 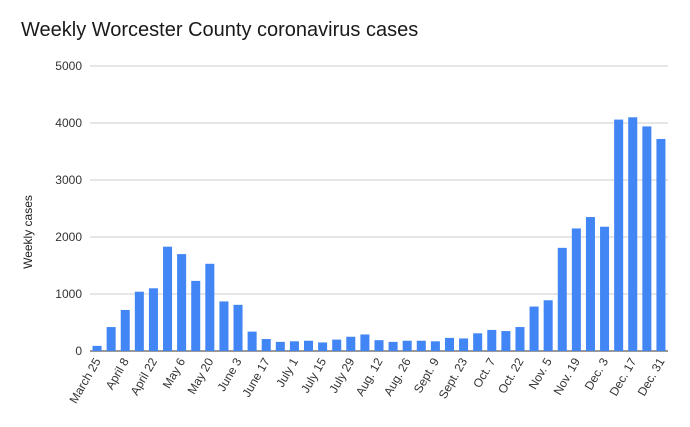 What do you see at coordinates (397, 376) in the screenshot?
I see `x-tick-label: Aug. 26` at bounding box center [397, 376].